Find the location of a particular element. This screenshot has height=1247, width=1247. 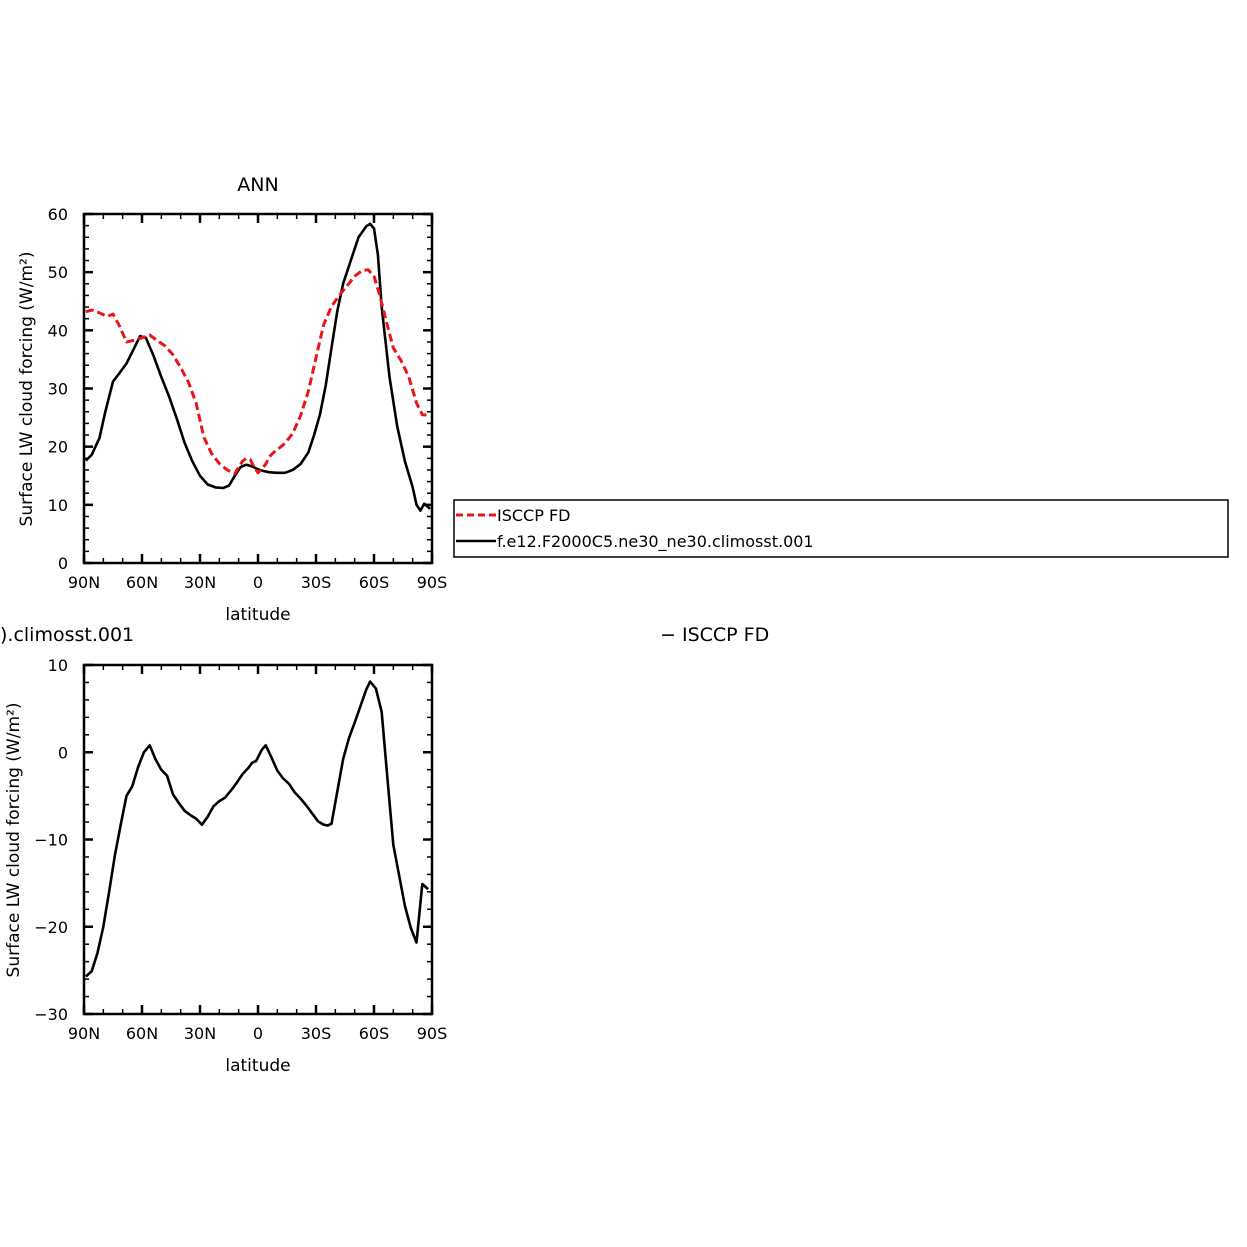

legend-label-model: f.e12.F2000C5.ne30_ne30.climosst.001 is located at coordinates (655, 542).